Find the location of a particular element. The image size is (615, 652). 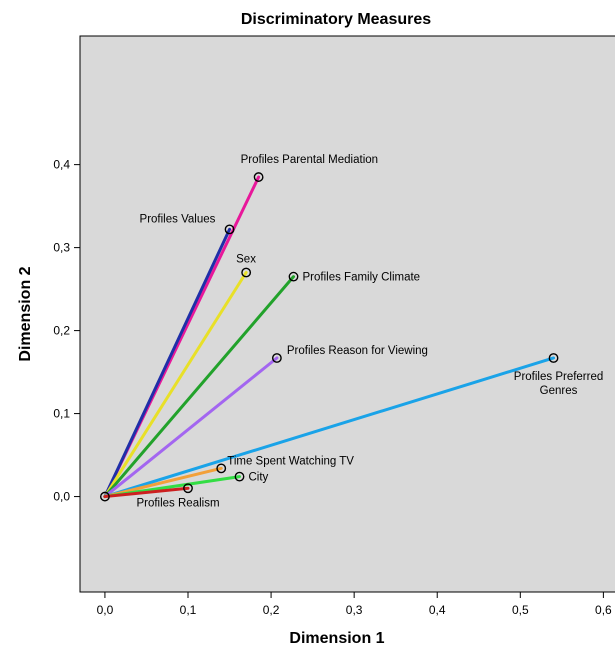

x-tick-label: 0,6 is located at coordinates (603, 610).